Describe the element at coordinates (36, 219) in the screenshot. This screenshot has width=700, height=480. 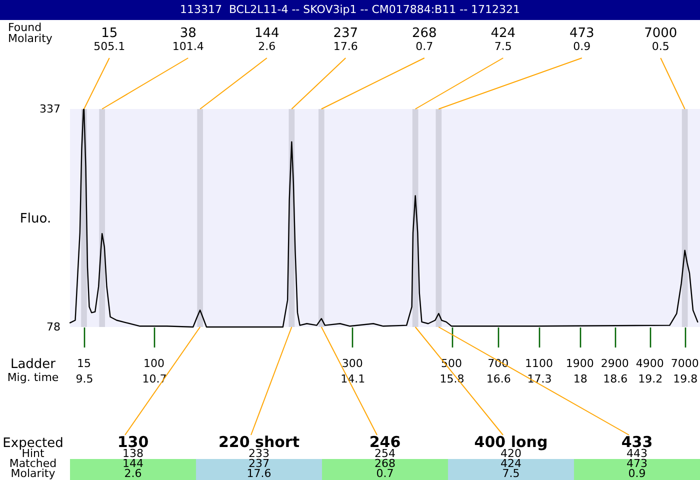
I see `y-axis-title: Fluo.` at that location.